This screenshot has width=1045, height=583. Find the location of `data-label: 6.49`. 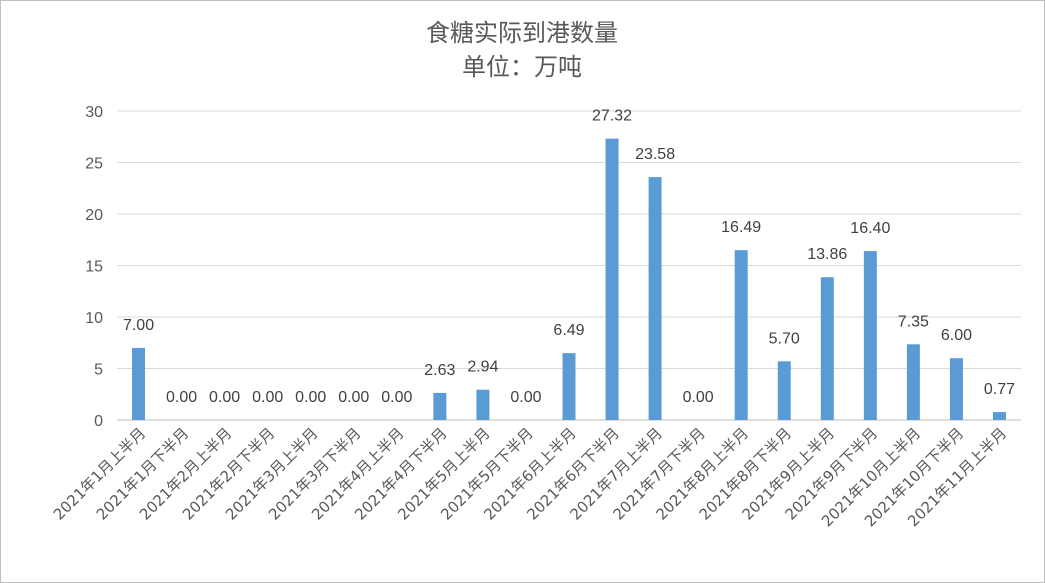

data-label: 6.49 is located at coordinates (568, 330).